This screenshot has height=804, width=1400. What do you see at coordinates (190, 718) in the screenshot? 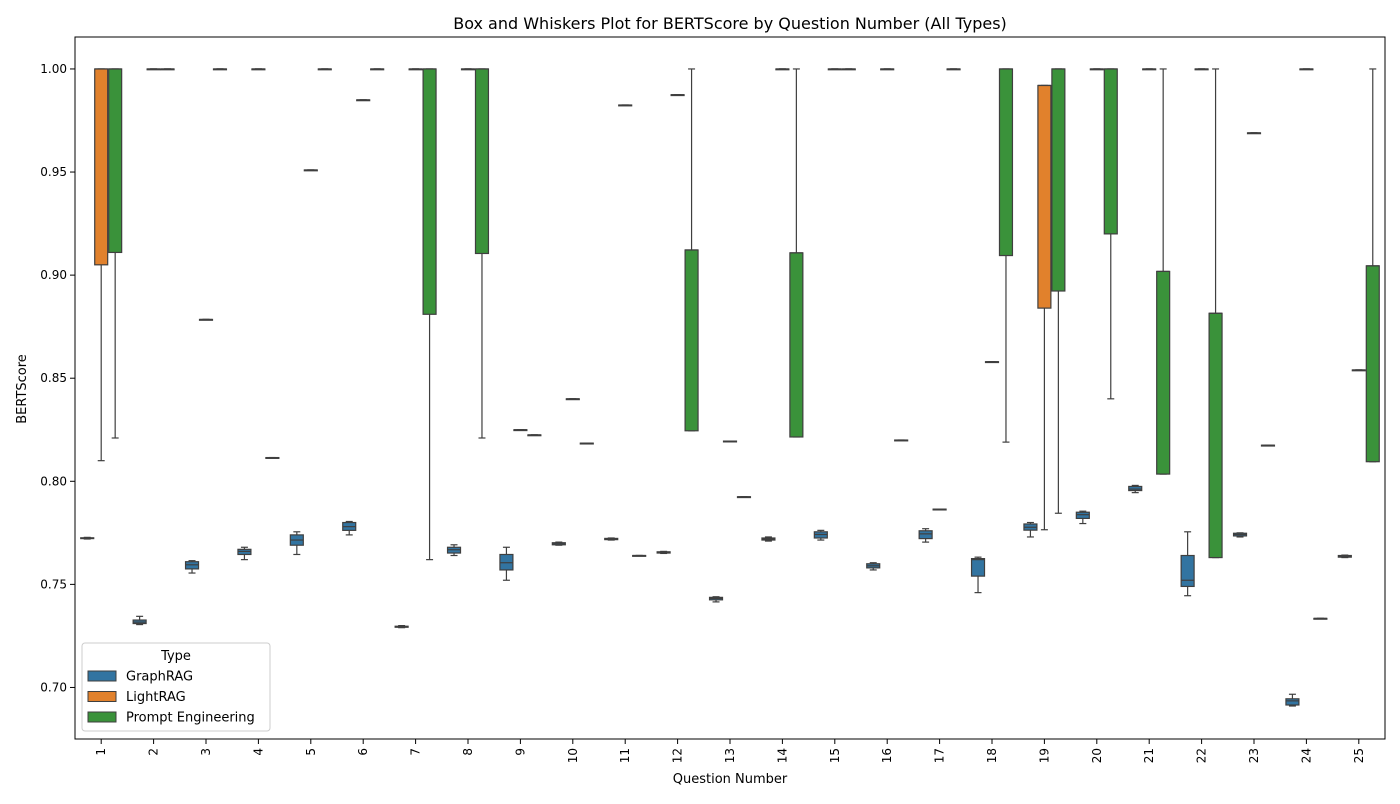
I see `legend-label: Prompt Engineering` at bounding box center [190, 718].